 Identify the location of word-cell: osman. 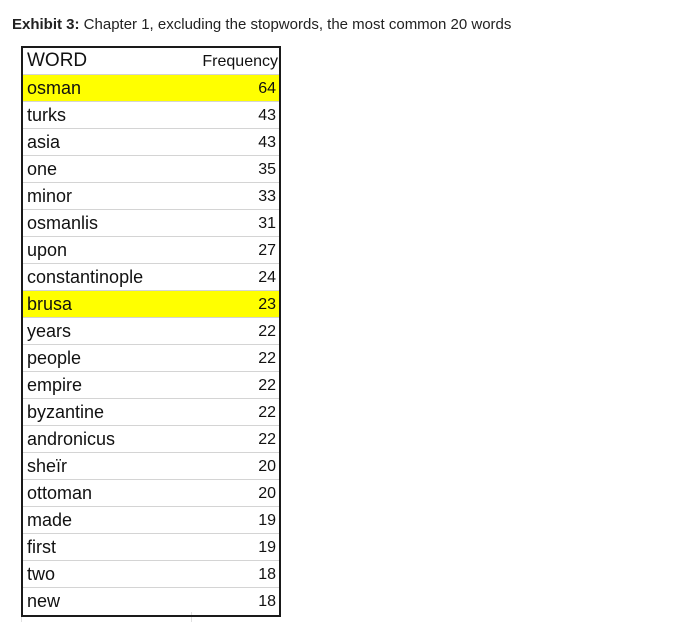
(54, 88).